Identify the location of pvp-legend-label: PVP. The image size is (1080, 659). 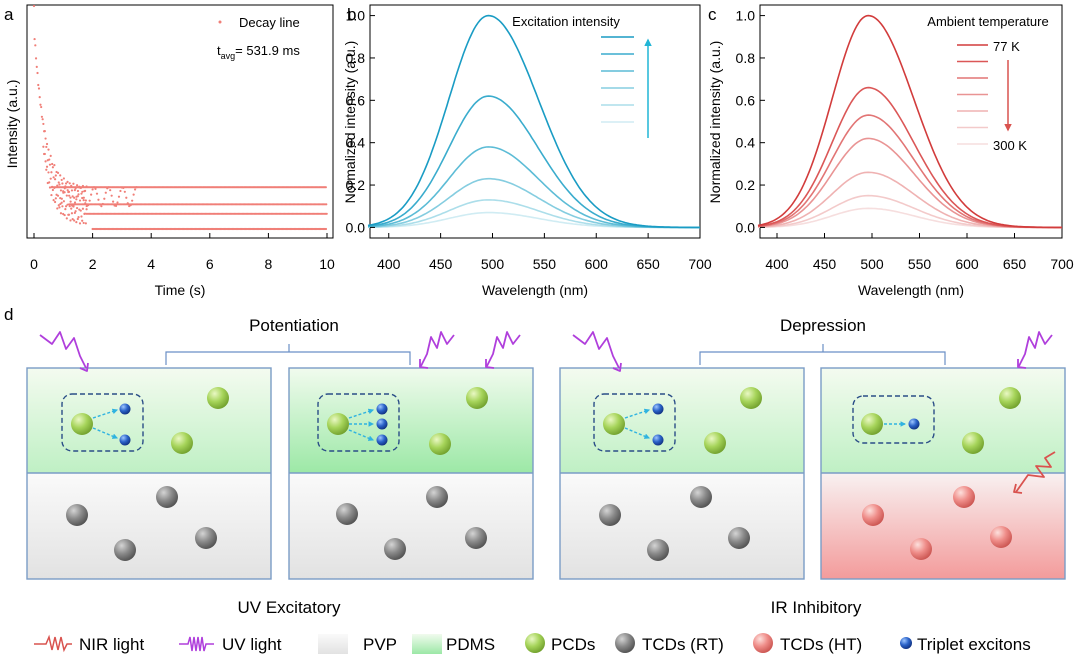
(380, 644).